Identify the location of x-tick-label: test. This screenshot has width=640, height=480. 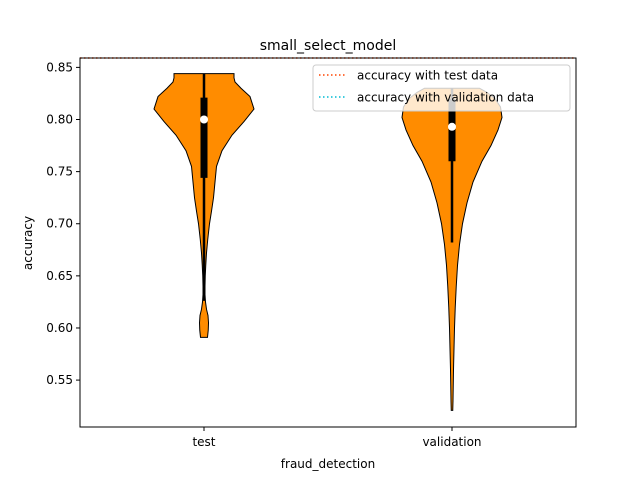
(203, 442).